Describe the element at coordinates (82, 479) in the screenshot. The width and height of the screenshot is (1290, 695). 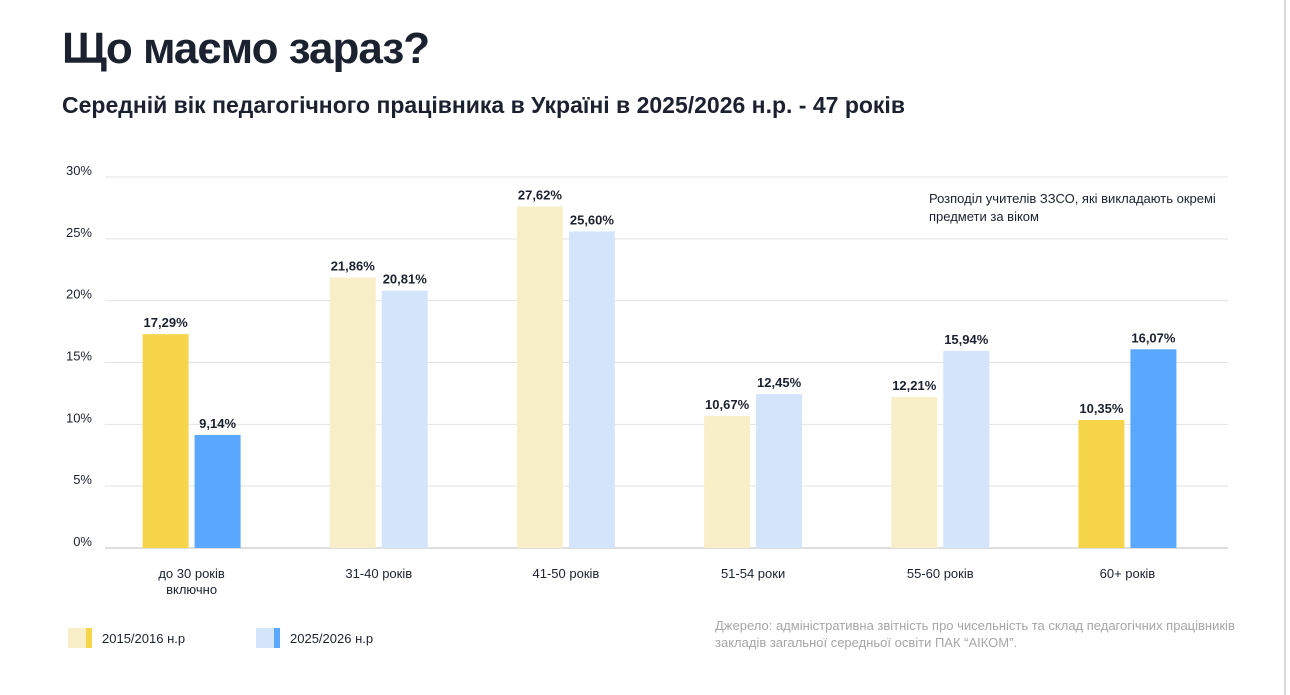
I see `y-tick-label: 5%` at that location.